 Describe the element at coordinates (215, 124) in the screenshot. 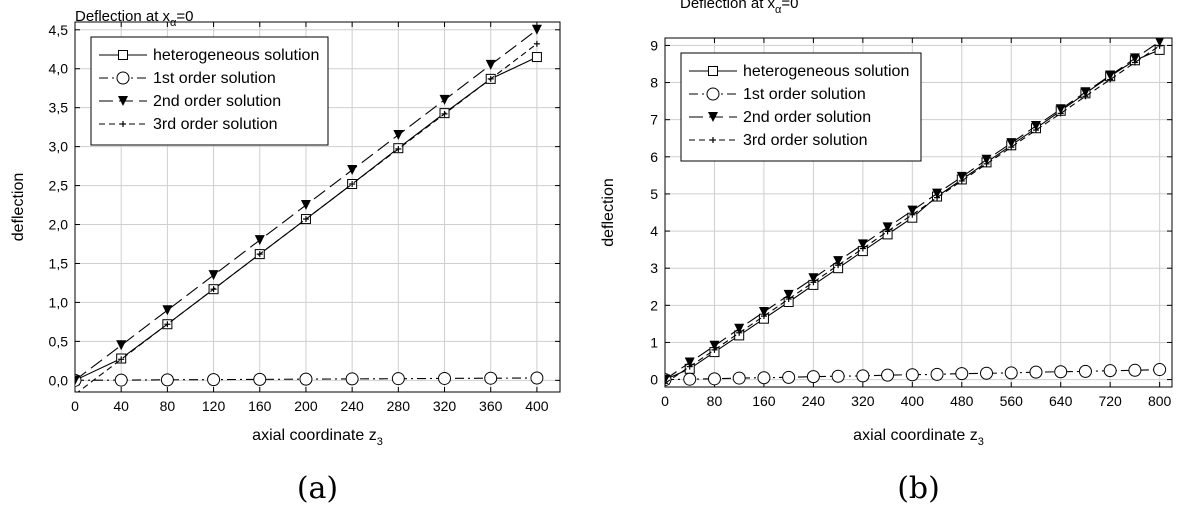

I see `legend-label: 3rd order solution` at that location.